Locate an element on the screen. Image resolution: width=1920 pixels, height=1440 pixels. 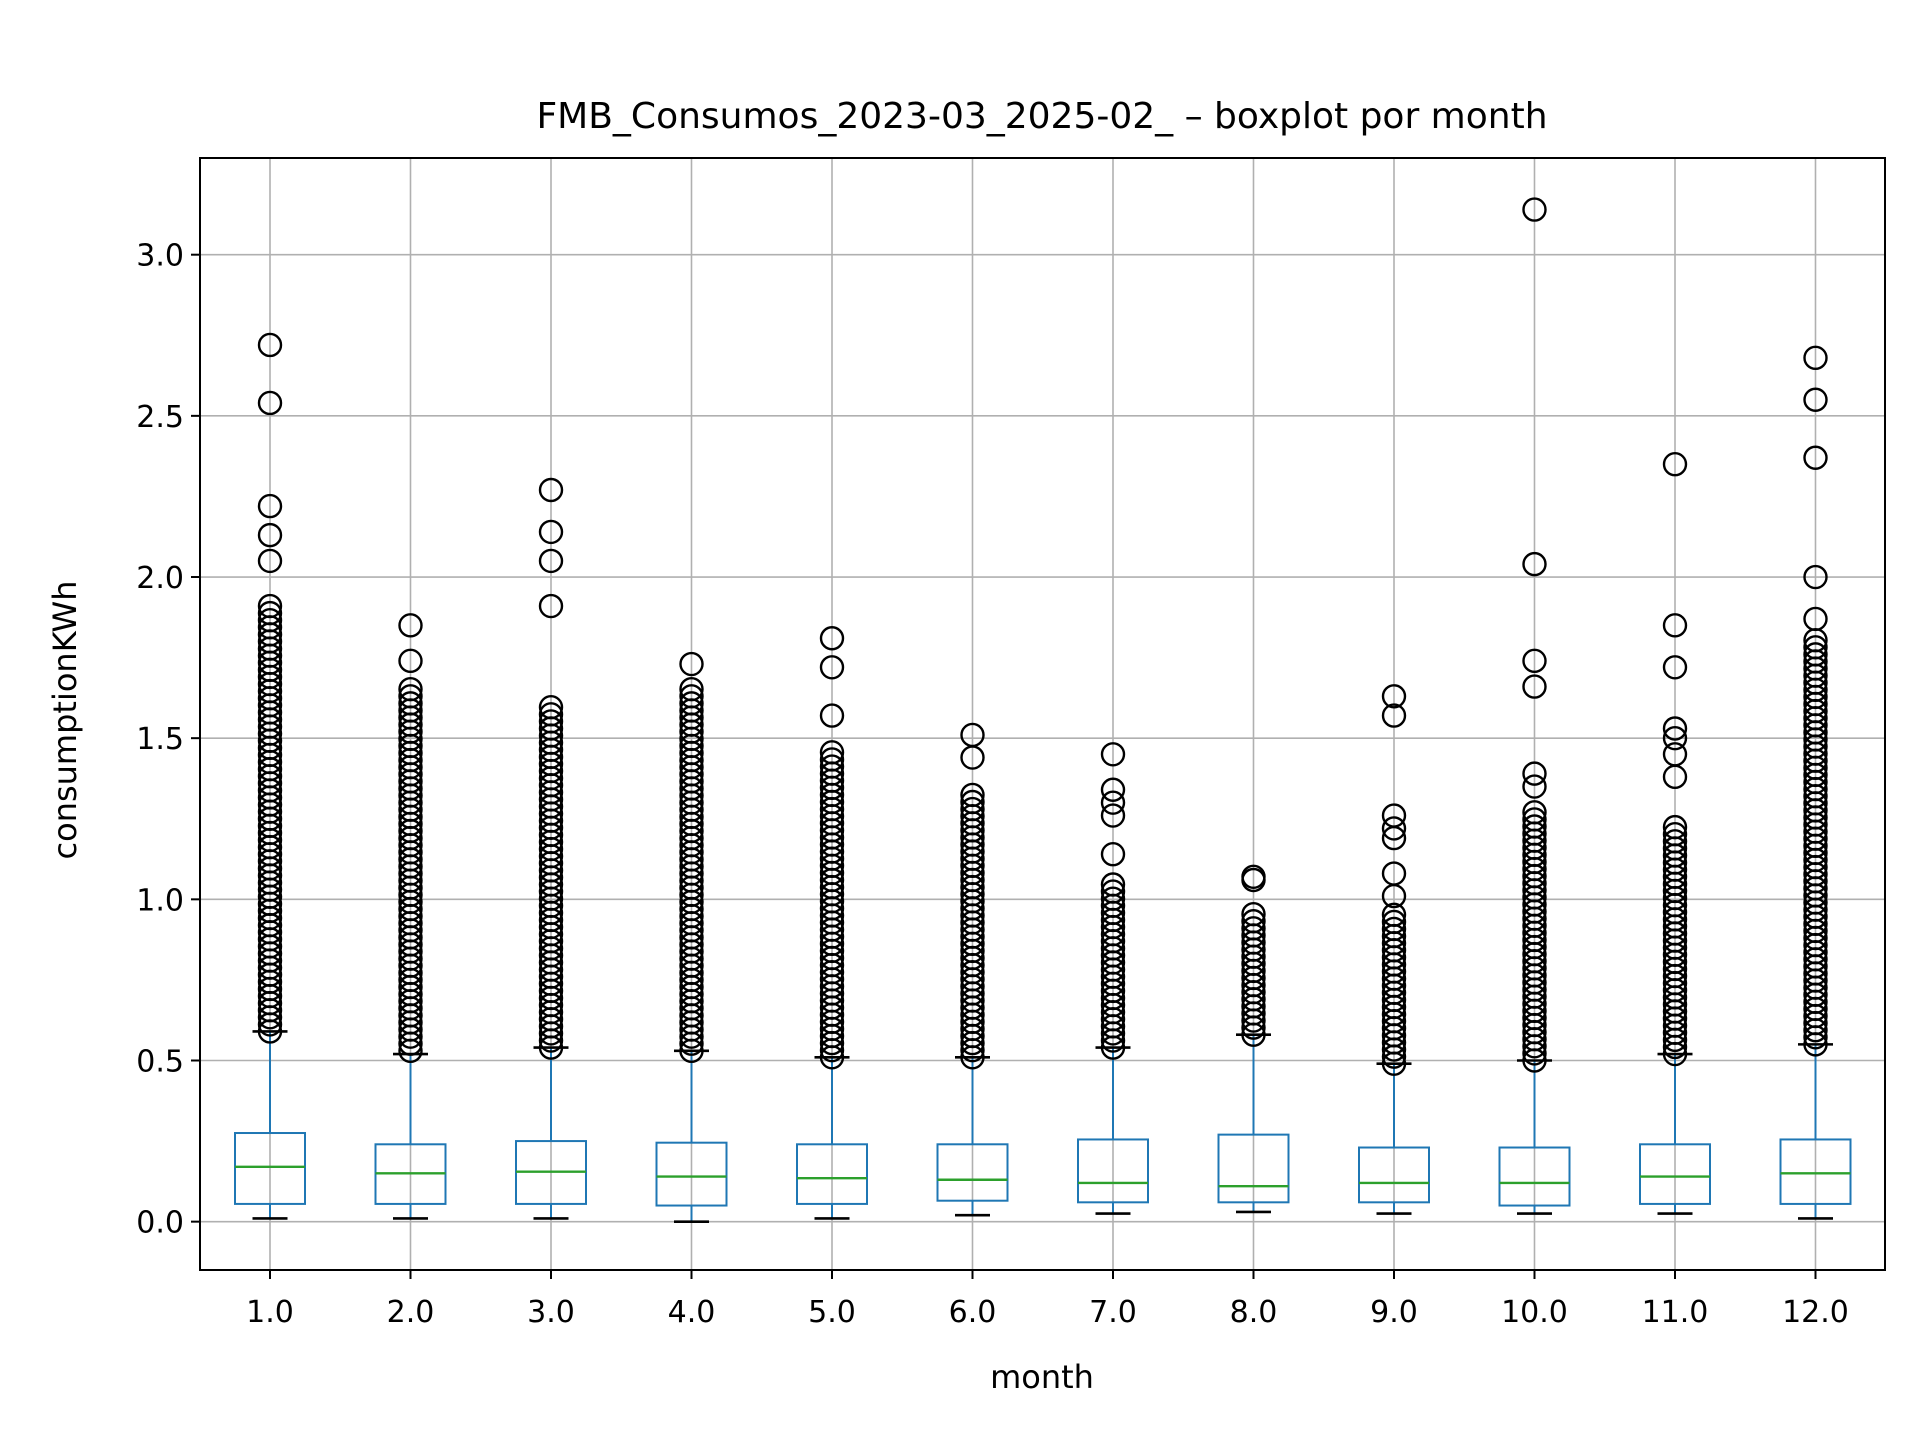
box-group-8.0 is located at coordinates (1253, 1039).